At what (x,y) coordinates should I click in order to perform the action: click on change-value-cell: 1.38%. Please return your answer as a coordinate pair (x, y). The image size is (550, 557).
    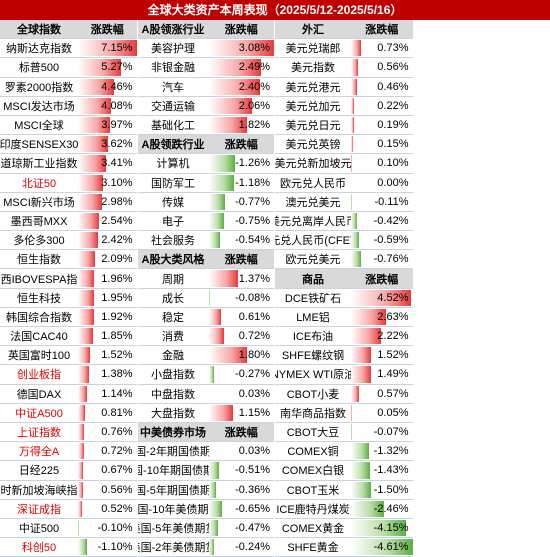
    Looking at the image, I should click on (107, 374).